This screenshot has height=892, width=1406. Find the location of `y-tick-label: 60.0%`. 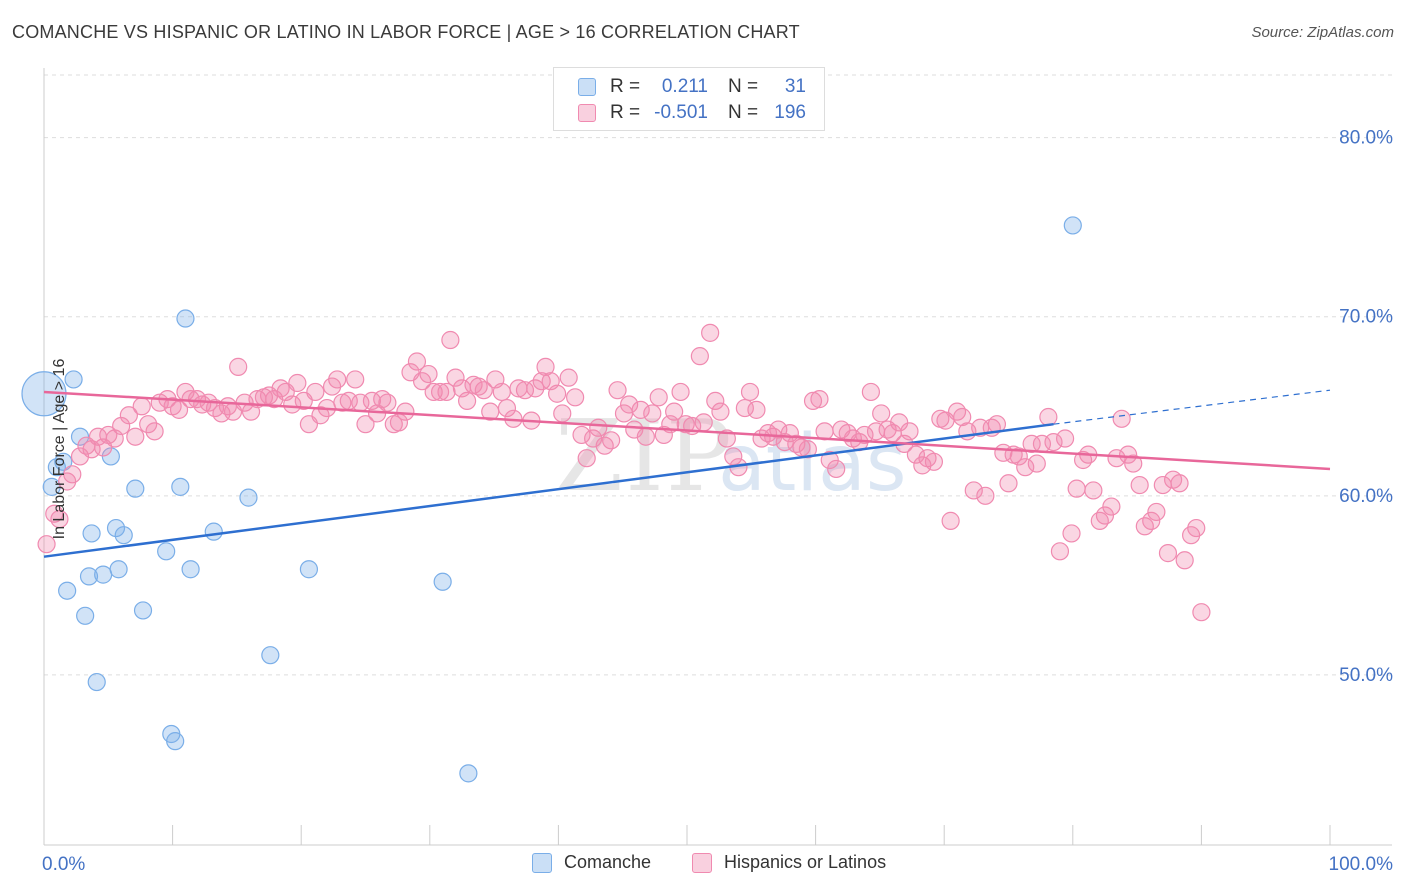

y-tick-label: 60.0% is located at coordinates (1366, 496).